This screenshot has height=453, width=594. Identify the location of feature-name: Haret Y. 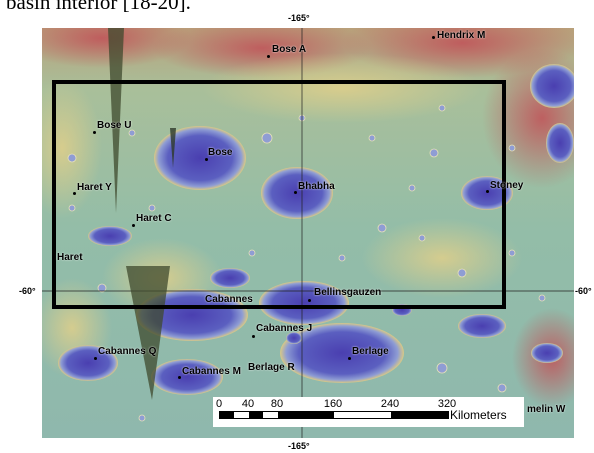
(94, 187).